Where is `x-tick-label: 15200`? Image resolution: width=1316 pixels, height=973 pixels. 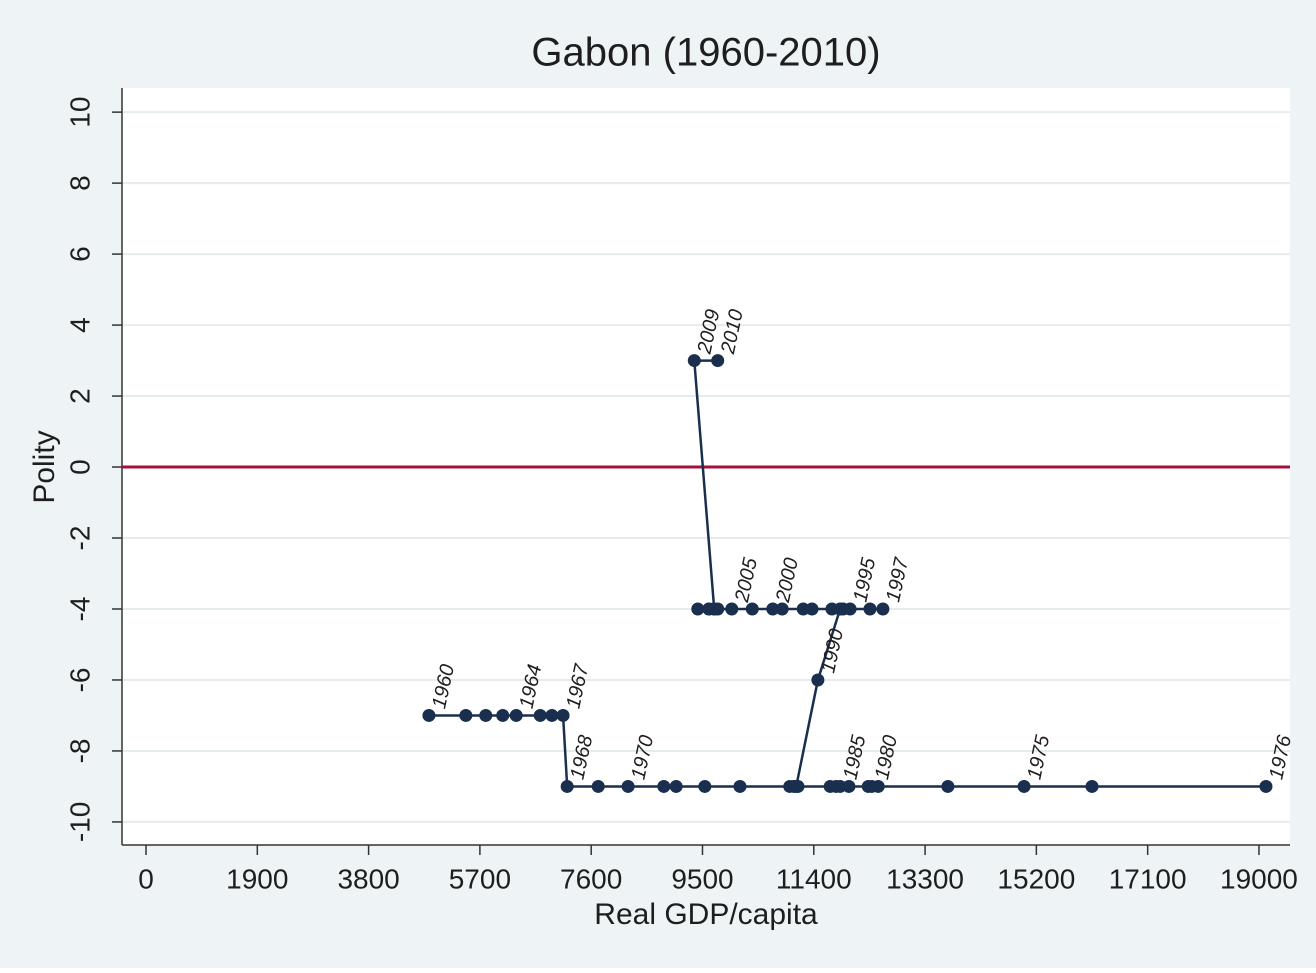
x-tick-label: 15200 is located at coordinates (1036, 878).